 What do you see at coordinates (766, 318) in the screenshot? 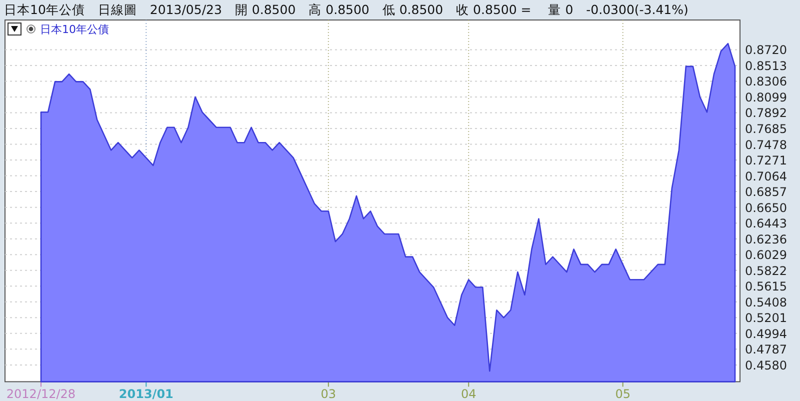
I see `y-tick-label: 0.5201` at bounding box center [766, 318].